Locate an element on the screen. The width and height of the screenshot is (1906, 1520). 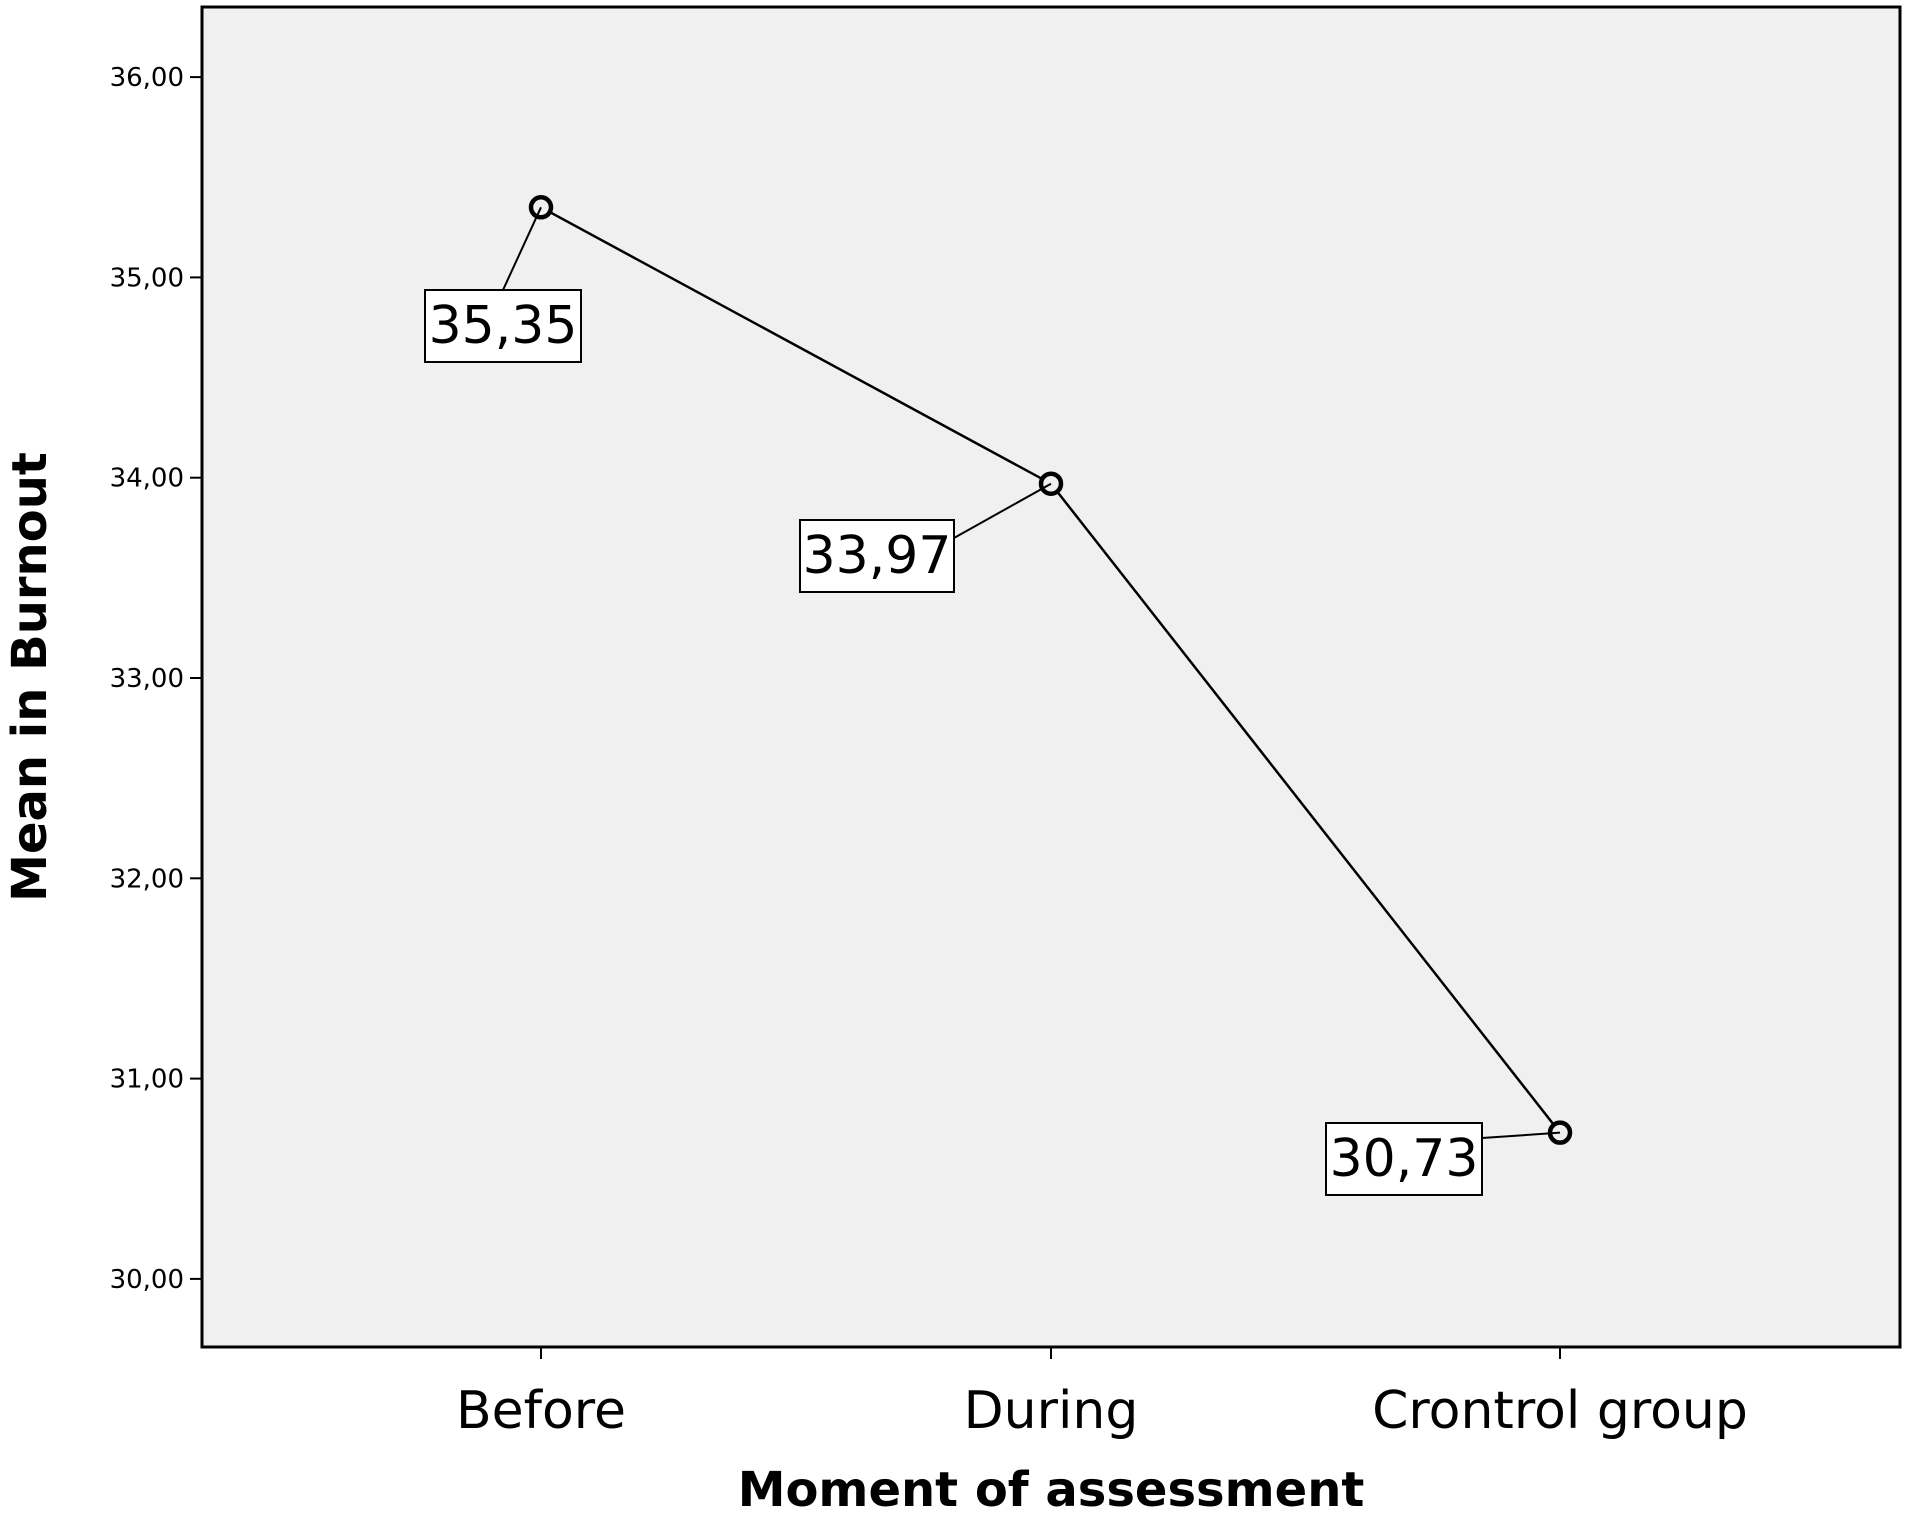
y-tick-label: 34,00 is located at coordinates (147, 479).